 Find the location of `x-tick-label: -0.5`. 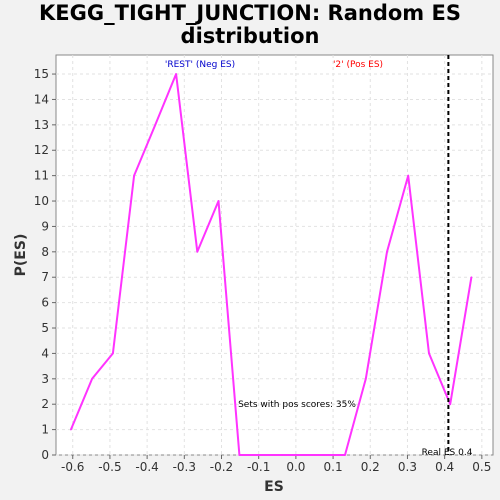

x-tick-label: -0.5 is located at coordinates (109, 467).